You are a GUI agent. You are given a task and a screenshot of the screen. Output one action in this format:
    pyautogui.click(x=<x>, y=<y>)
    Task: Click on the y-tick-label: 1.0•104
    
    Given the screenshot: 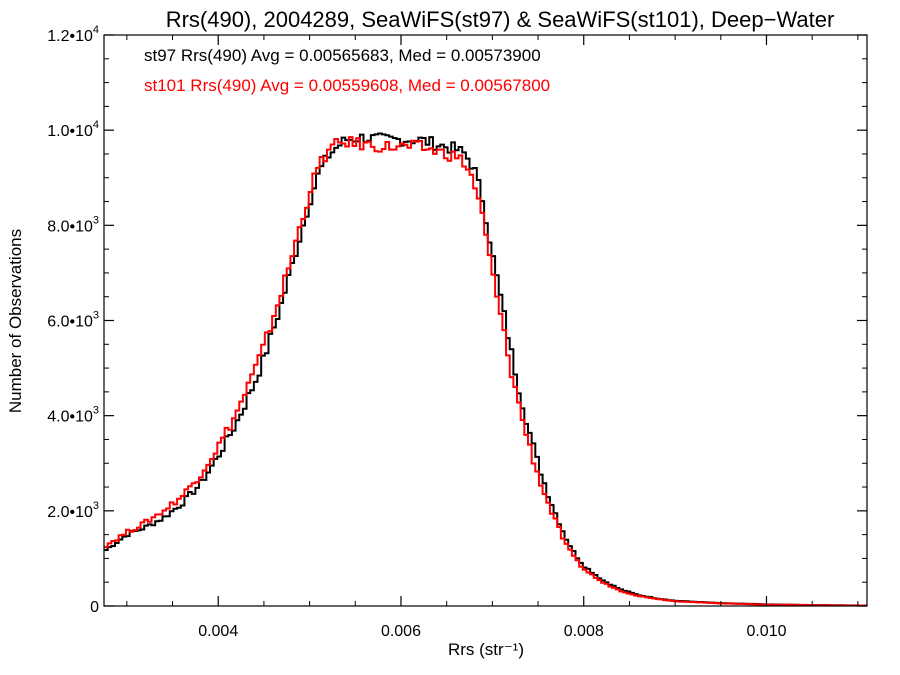 What is the action you would take?
    pyautogui.click(x=73, y=129)
    